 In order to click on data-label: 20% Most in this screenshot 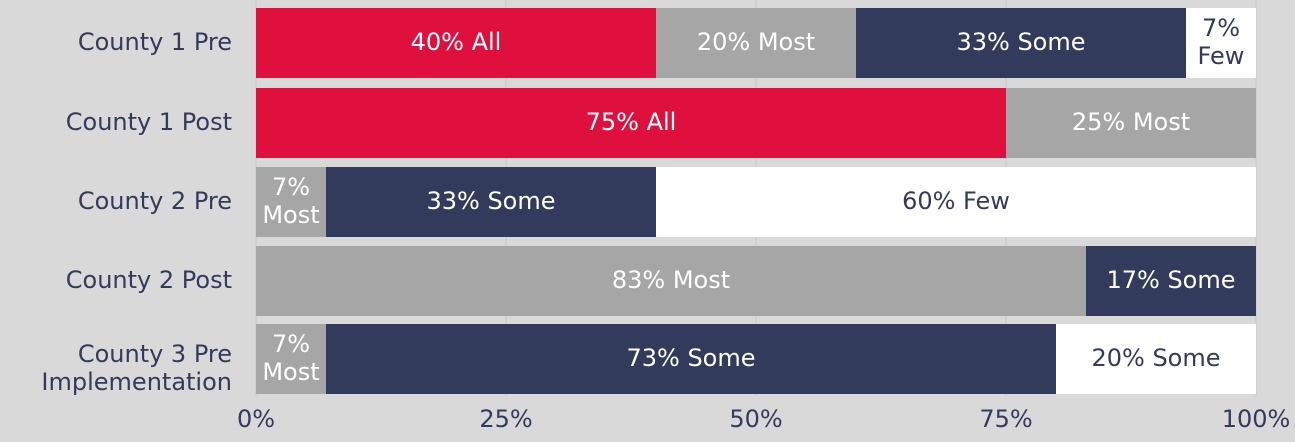, I will do `click(756, 42)`.